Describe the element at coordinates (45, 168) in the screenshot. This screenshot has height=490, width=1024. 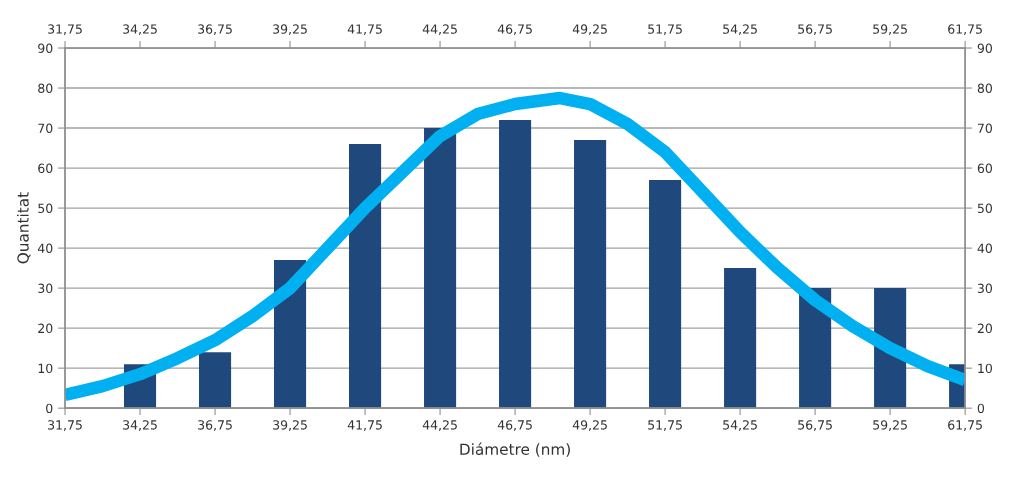
I see `y-tick-label: 60` at that location.